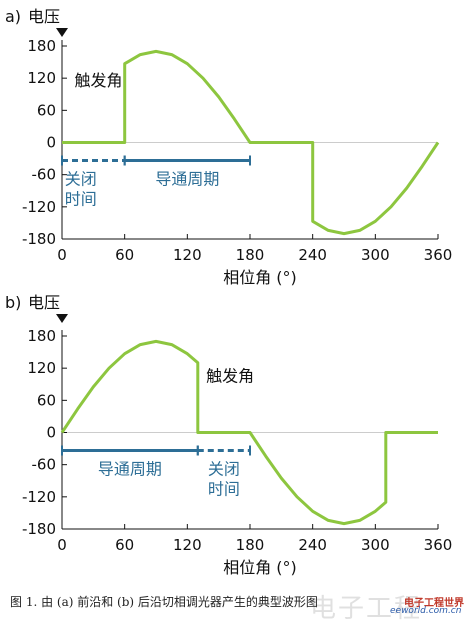 Image resolution: width=470 pixels, height=628 pixels. I want to click on panel-b-x-tick-label: 0, so click(62, 545).